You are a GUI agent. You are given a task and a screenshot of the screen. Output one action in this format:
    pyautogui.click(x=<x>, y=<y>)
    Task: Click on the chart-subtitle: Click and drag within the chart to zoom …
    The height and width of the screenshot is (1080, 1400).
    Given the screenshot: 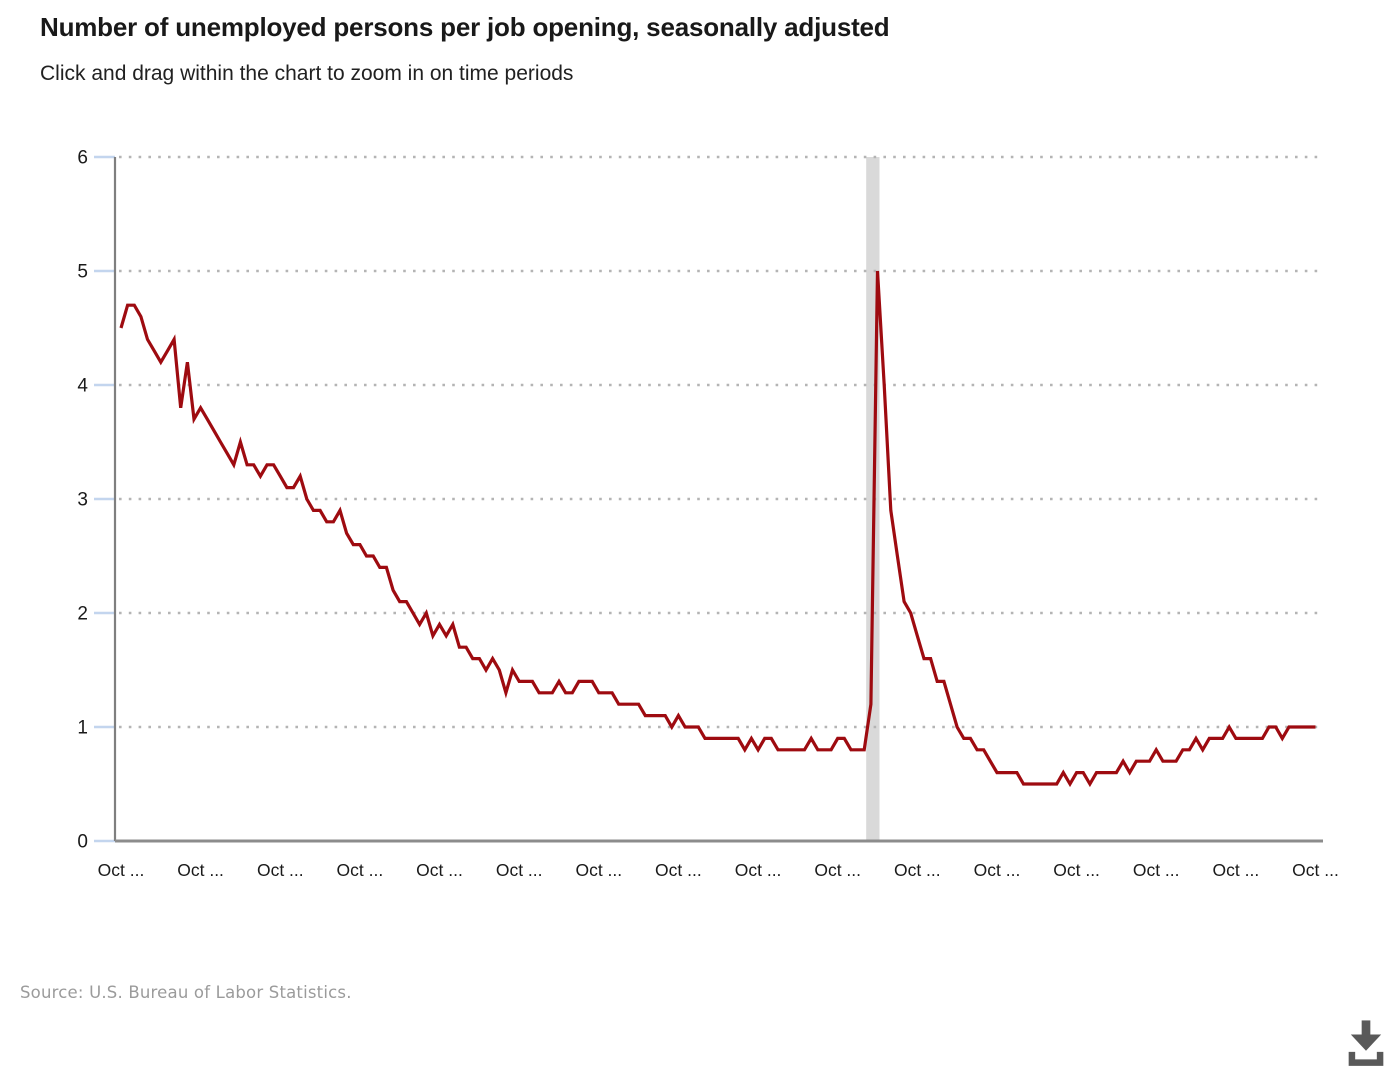 What is the action you would take?
    pyautogui.click(x=307, y=73)
    